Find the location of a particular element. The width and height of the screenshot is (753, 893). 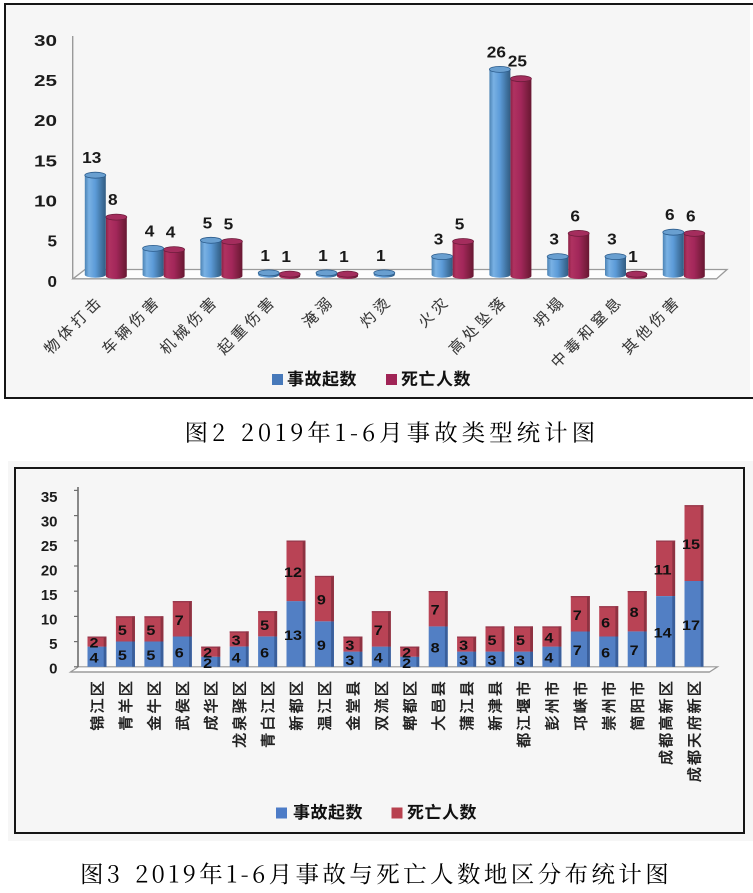

svg-text: 14 is located at coordinates (663, 632).